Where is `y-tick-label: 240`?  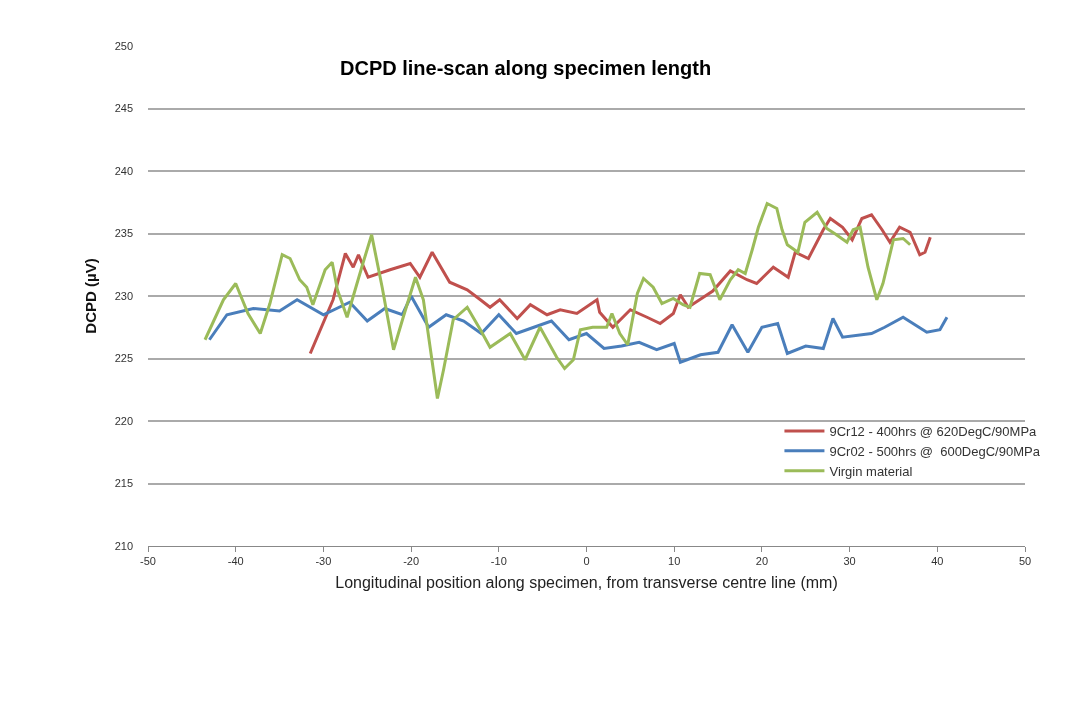
y-tick-label: 240 is located at coordinates (123, 170).